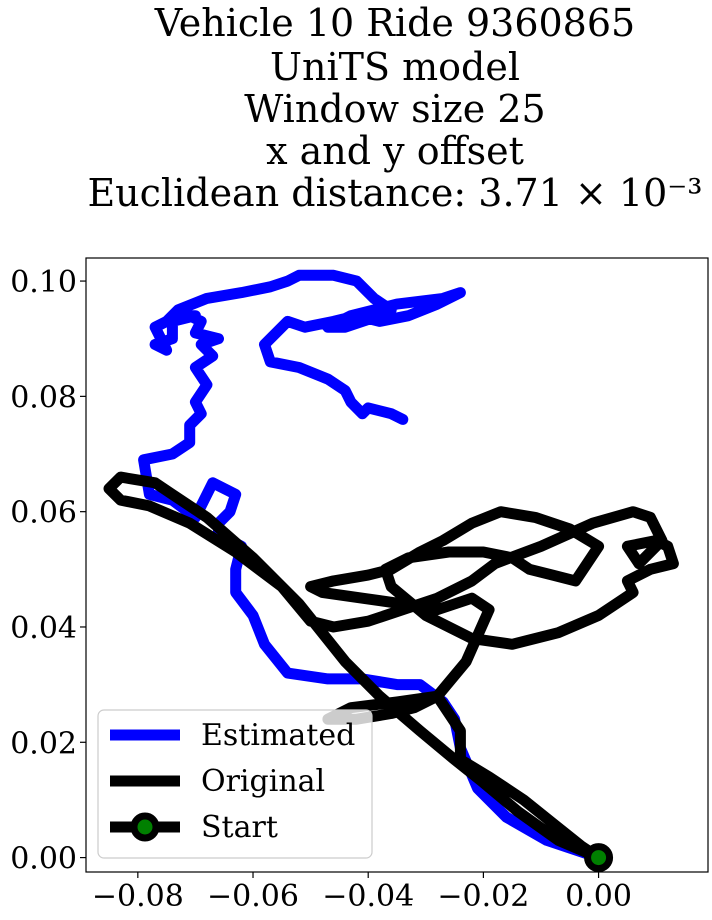 The width and height of the screenshot is (712, 920). What do you see at coordinates (43, 743) in the screenshot?
I see `y-tick-label: 0.02` at bounding box center [43, 743].